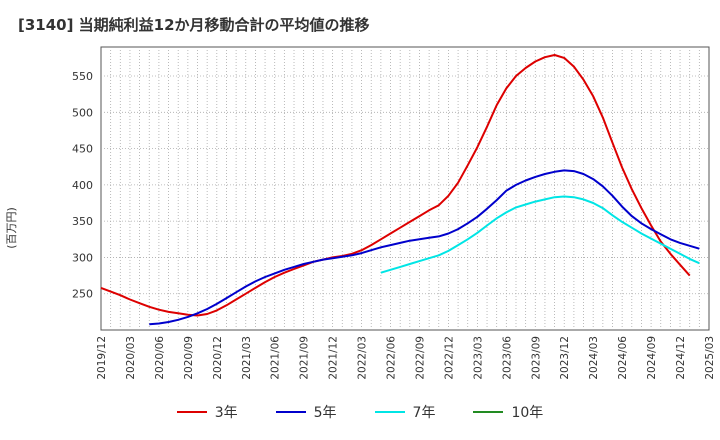 The width and height of the screenshot is (720, 440). I want to click on legend-label: 5年, so click(325, 413).